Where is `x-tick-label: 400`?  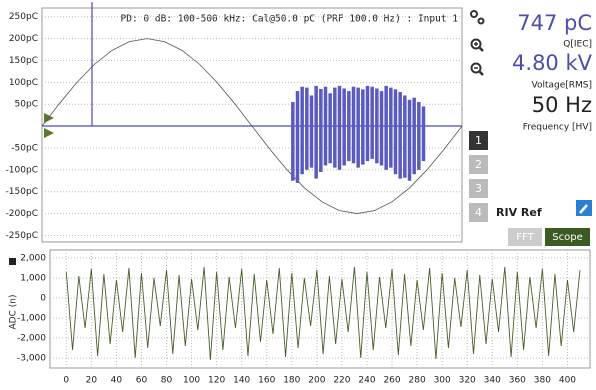
x-tick-label: 400 is located at coordinates (567, 381).